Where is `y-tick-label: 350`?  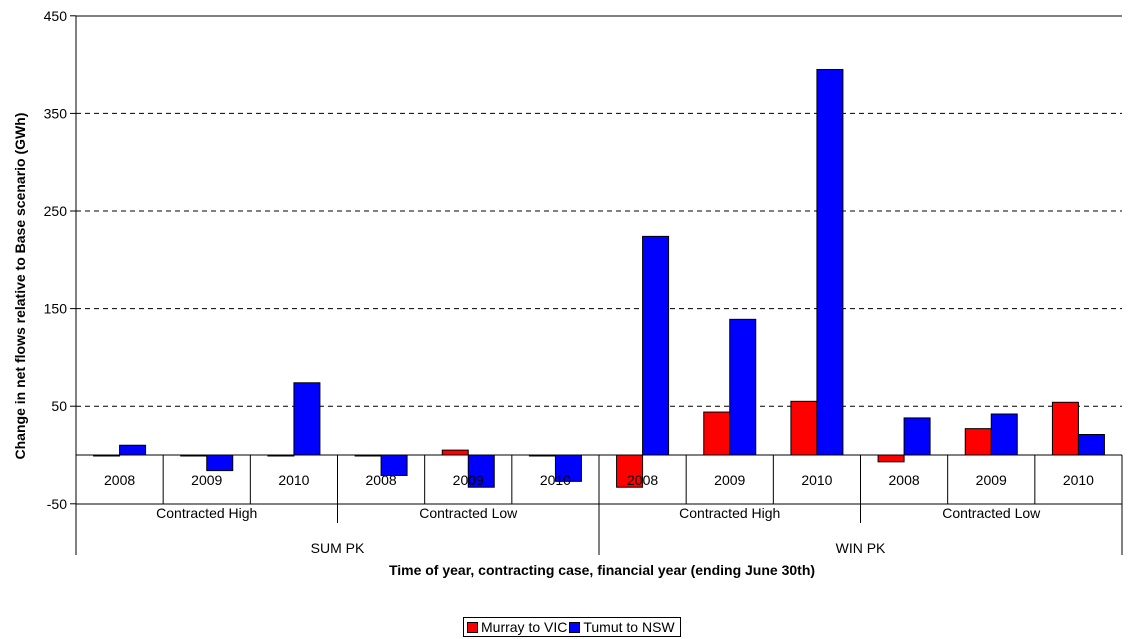 y-tick-label: 350 is located at coordinates (56, 113).